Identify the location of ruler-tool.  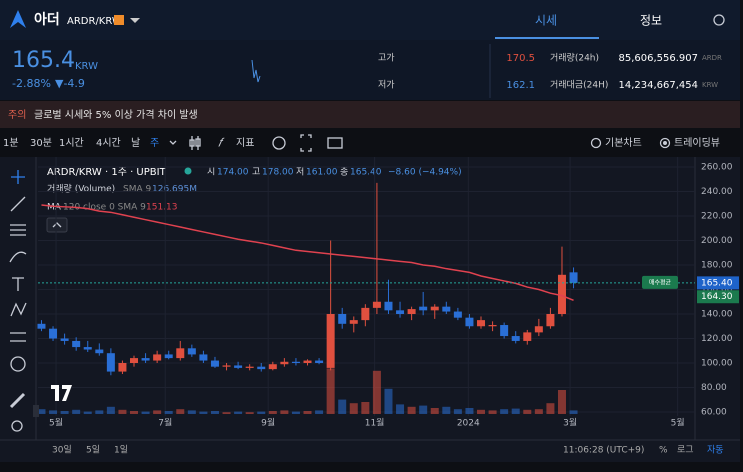
(17, 400).